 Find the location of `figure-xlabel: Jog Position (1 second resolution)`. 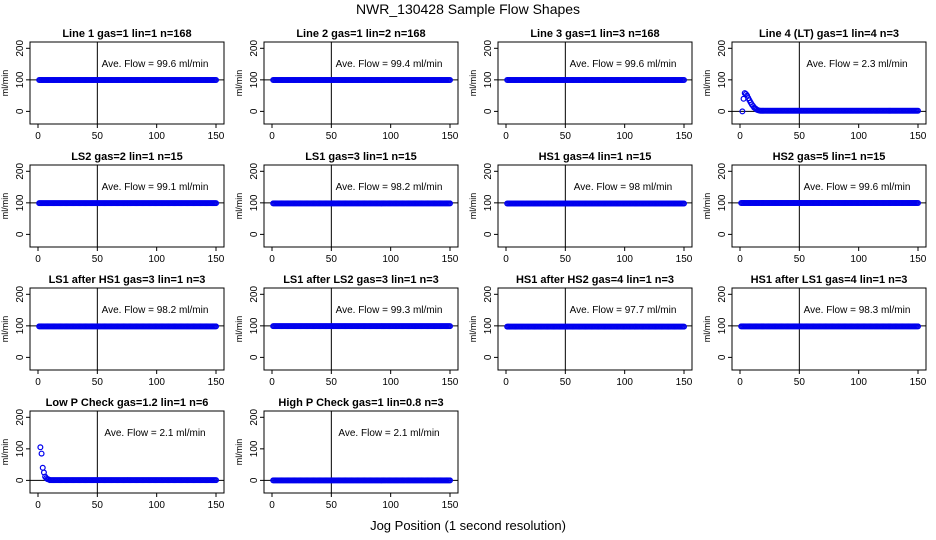

figure-xlabel: Jog Position (1 second resolution) is located at coordinates (468, 525).